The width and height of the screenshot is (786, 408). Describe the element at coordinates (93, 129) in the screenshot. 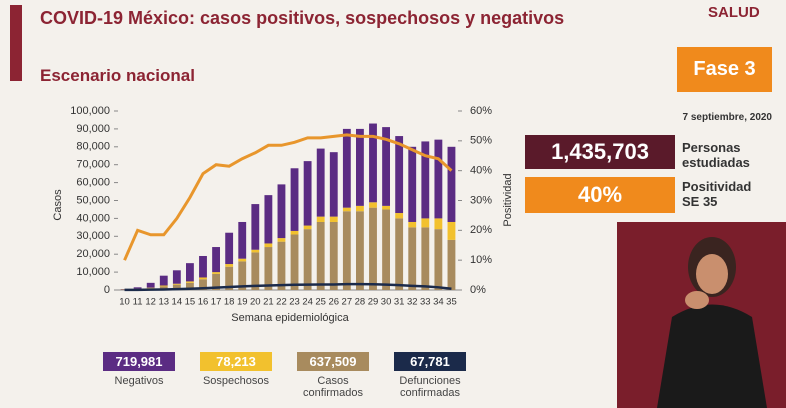

I see `y-tick-label: 90,000` at that location.